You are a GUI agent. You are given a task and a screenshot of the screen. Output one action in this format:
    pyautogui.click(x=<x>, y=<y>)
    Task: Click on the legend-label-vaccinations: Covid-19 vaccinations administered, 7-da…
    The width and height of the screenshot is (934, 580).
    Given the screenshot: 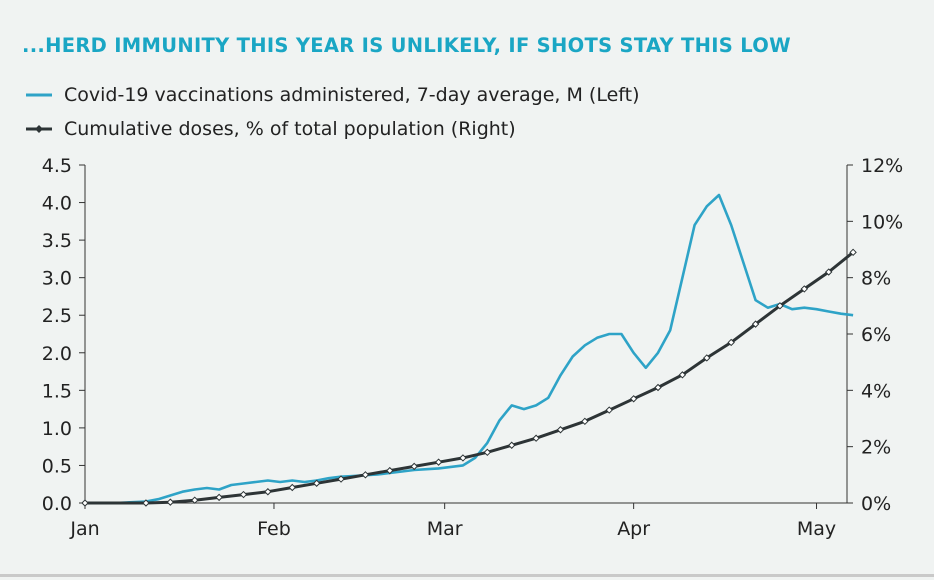 What is the action you would take?
    pyautogui.click(x=352, y=95)
    